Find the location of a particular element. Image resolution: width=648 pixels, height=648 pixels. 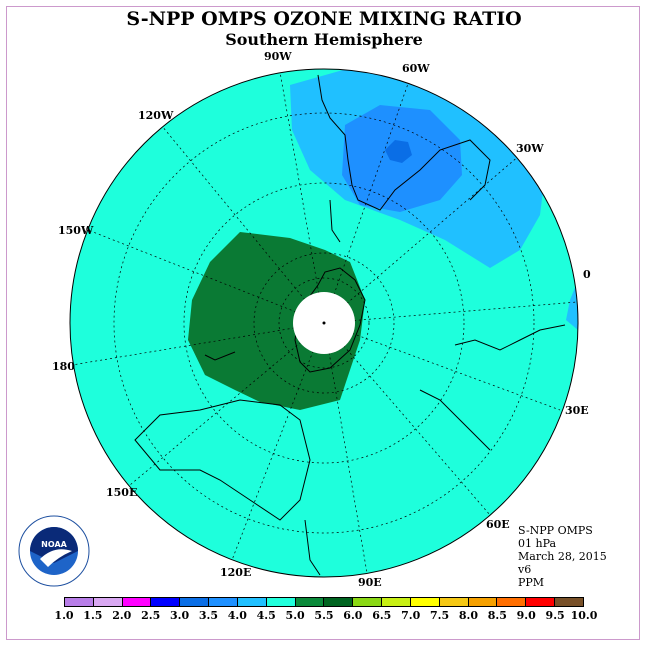

svg-text: NOAA is located at coordinates (54, 544).